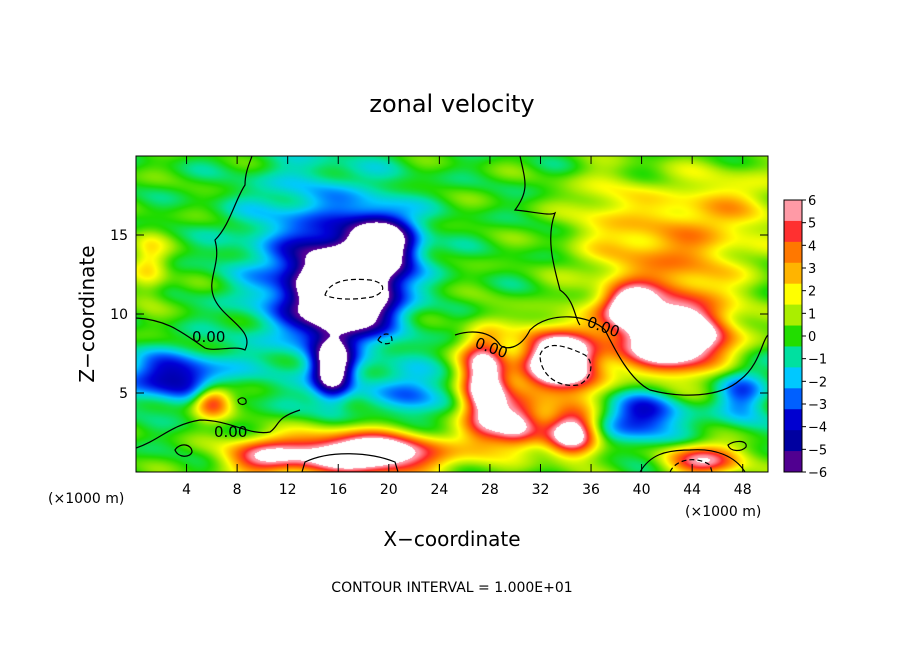 Image resolution: width=904 pixels, height=654 pixels. What do you see at coordinates (817, 405) in the screenshot?
I see `colorbar-label: −3` at bounding box center [817, 405].